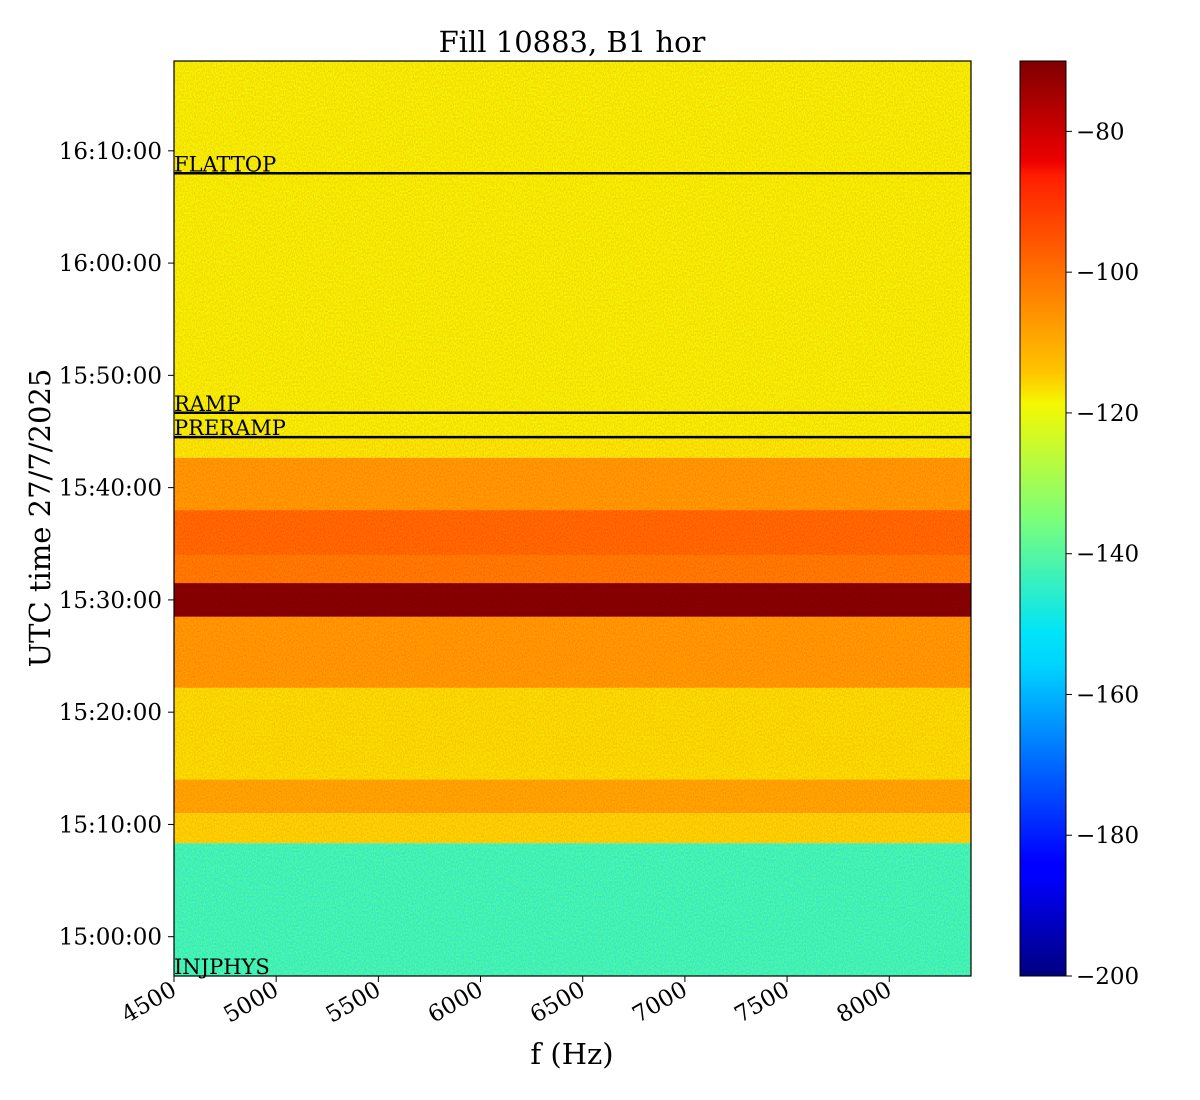 Image resolution: width=1200 pixels, height=1100 pixels. I want to click on colorbar-tick-label: −180, so click(1107, 836).